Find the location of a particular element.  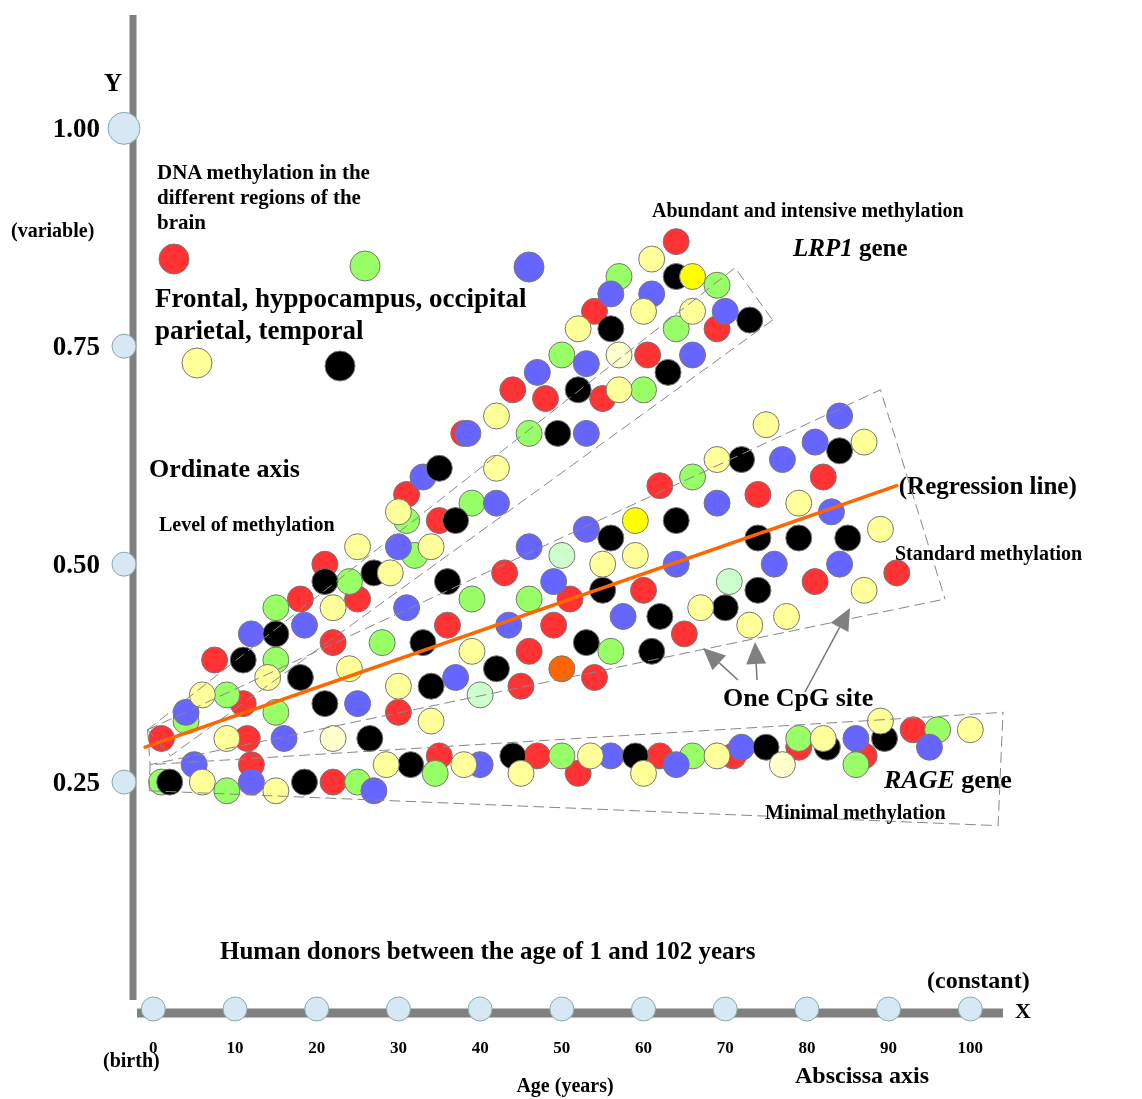

x-axis-title: Age (years) is located at coordinates (565, 1085).